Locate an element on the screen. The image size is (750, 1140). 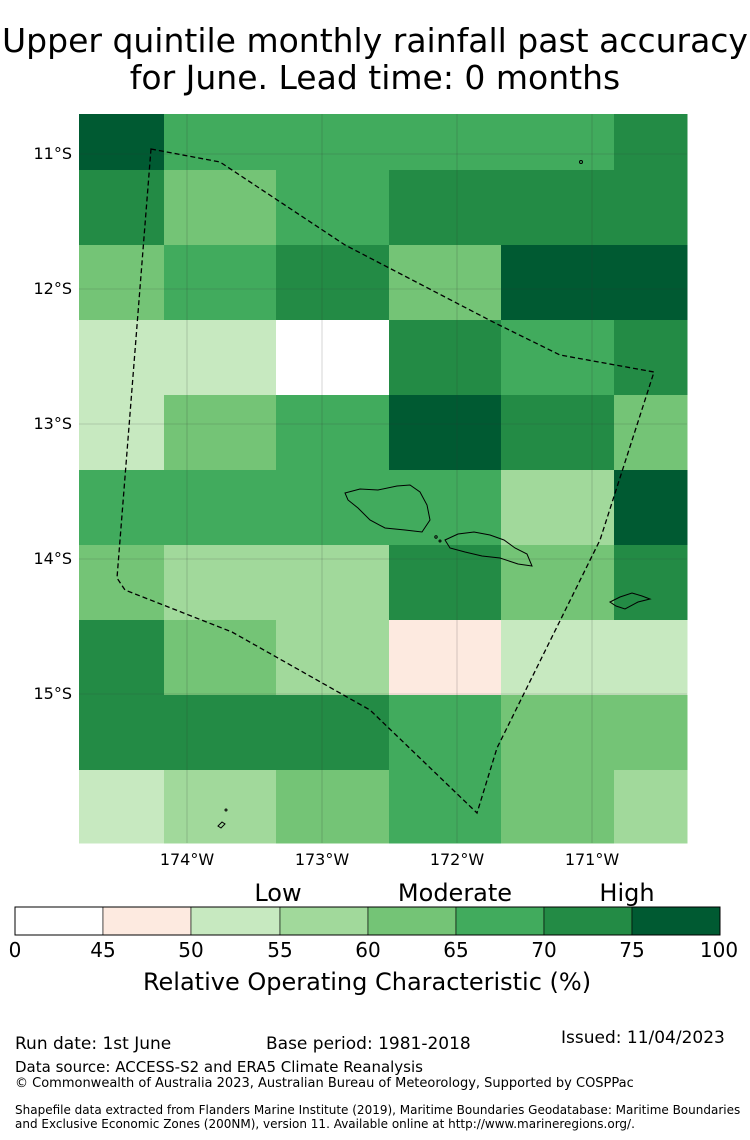
colorbar-frame is located at coordinates (367, 921).